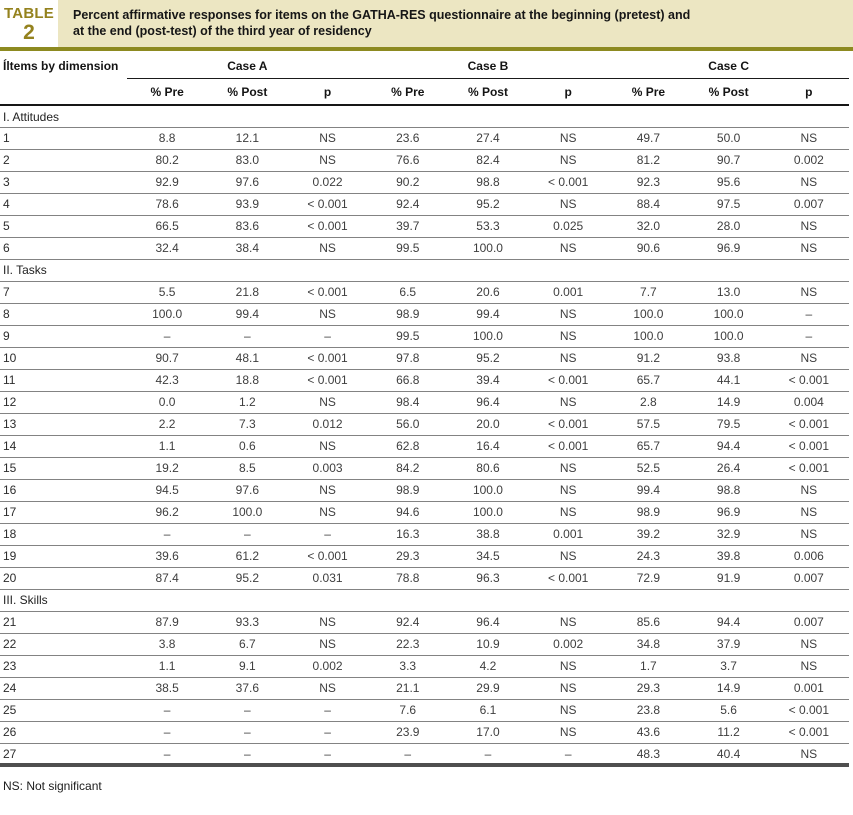 This screenshot has width=853, height=815. I want to click on value-cell: 56.0, so click(408, 424).